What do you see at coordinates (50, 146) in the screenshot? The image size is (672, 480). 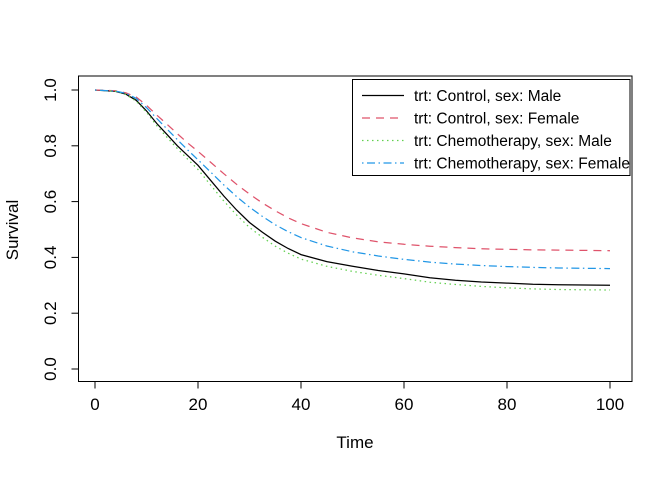 I see `y-tick-label: 0.8` at bounding box center [50, 146].